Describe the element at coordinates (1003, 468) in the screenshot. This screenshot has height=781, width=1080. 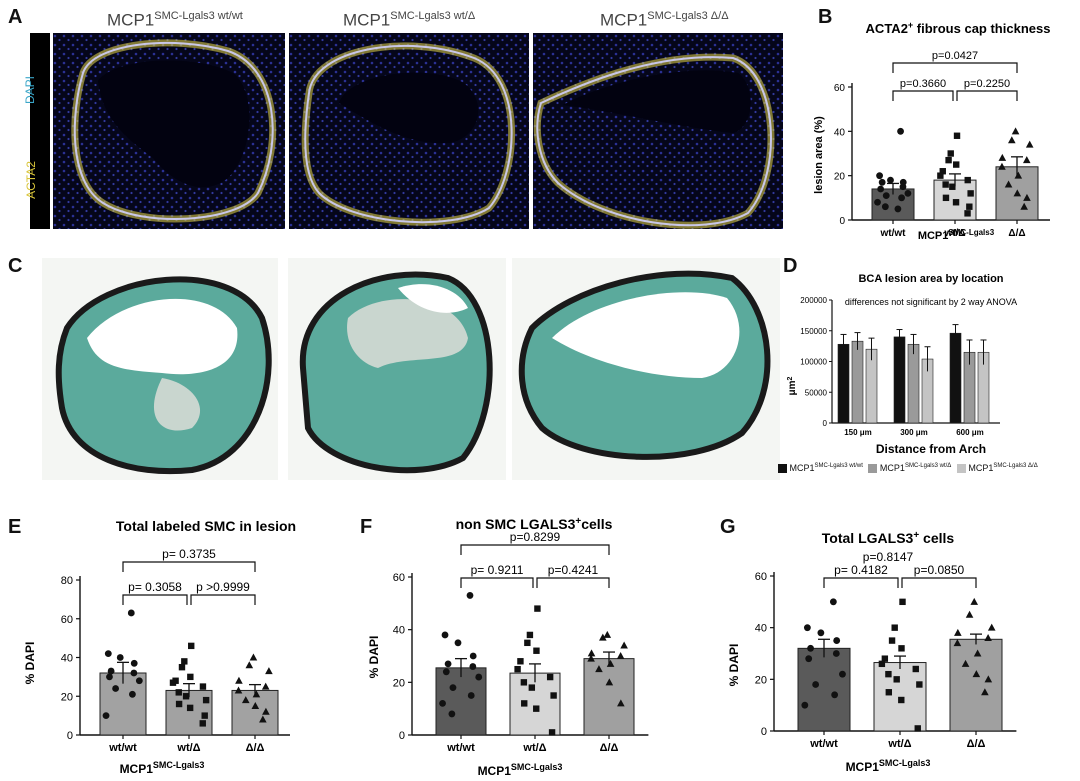
I see `legend-label-3: MCP1SMC-Lgals3 Δ/Δ` at that location.